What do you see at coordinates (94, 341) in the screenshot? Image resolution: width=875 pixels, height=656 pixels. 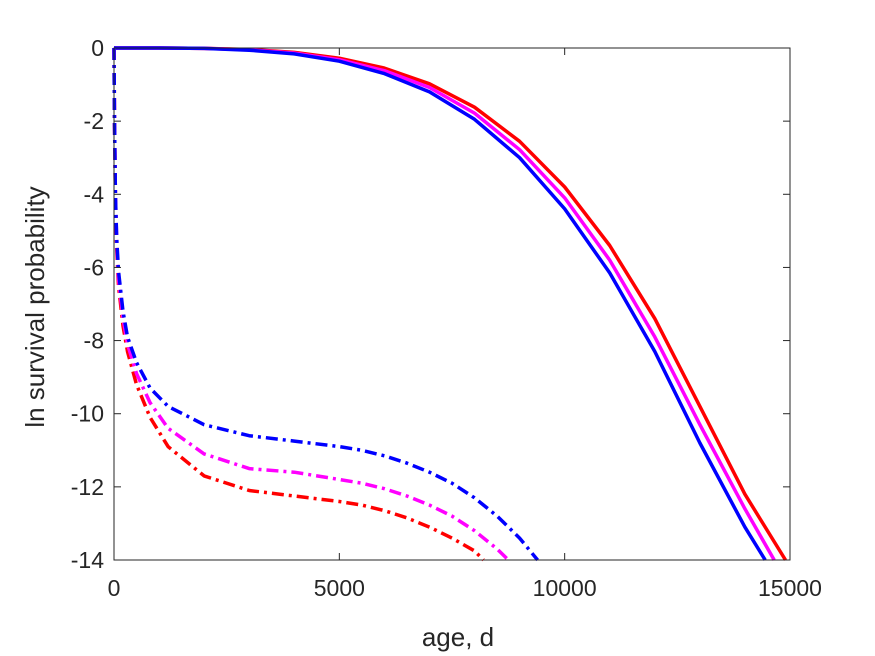 I see `y-tick-label: -8` at bounding box center [94, 341].